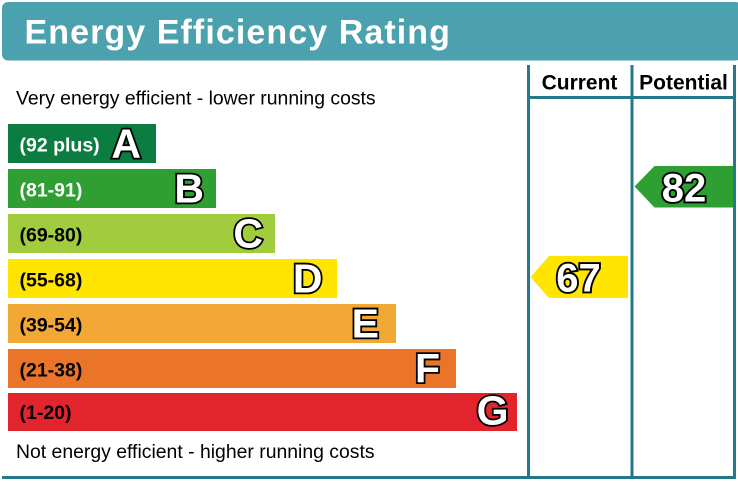 This screenshot has height=483, width=738. I want to click on svg-text: 67, so click(578, 279).